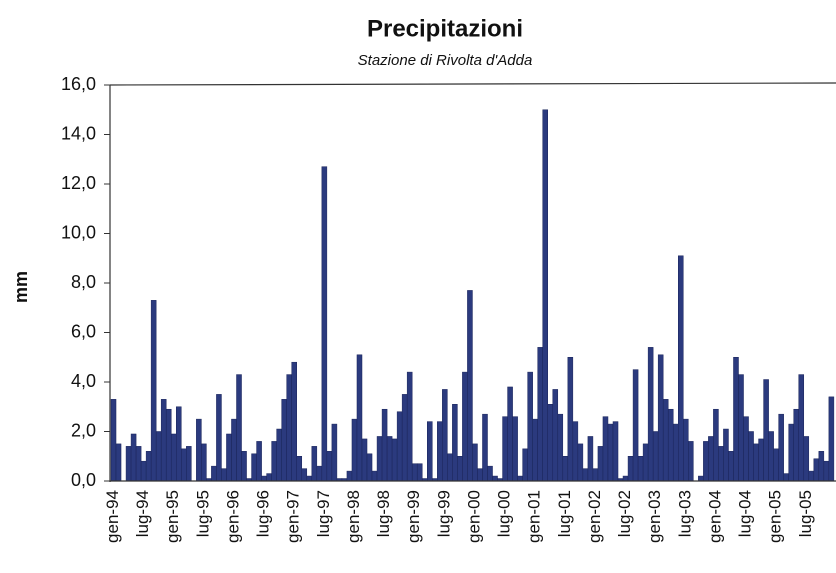  What do you see at coordinates (232, 516) in the screenshot?
I see `x-tick-label: gen-96` at bounding box center [232, 516].